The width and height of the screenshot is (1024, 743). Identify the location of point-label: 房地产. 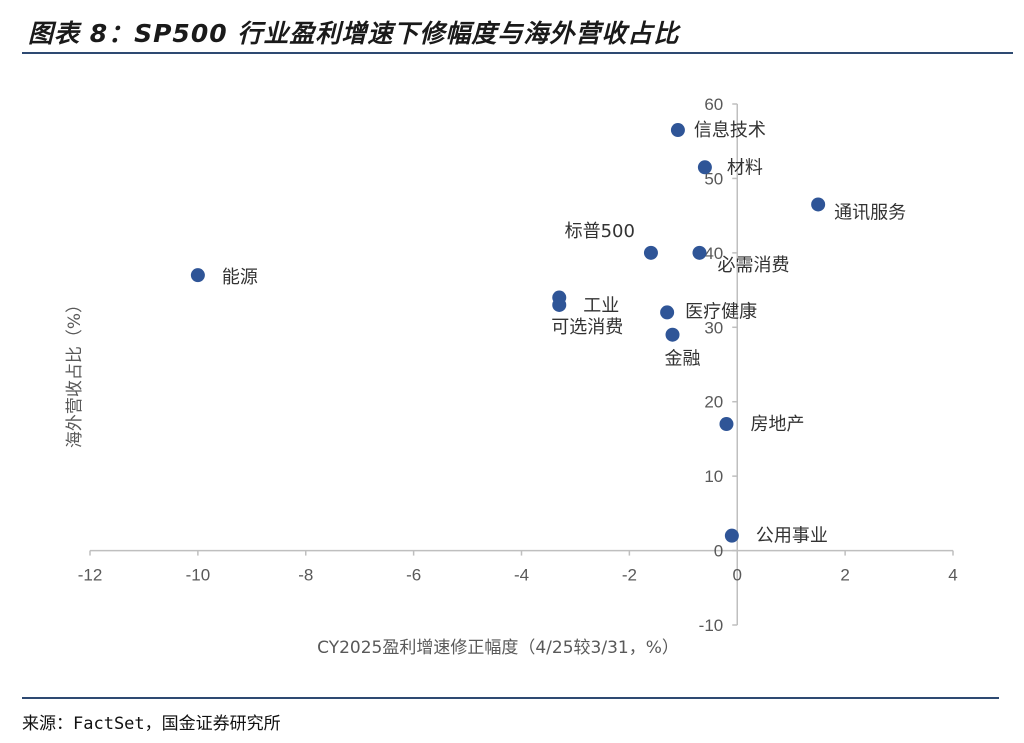
(777, 424).